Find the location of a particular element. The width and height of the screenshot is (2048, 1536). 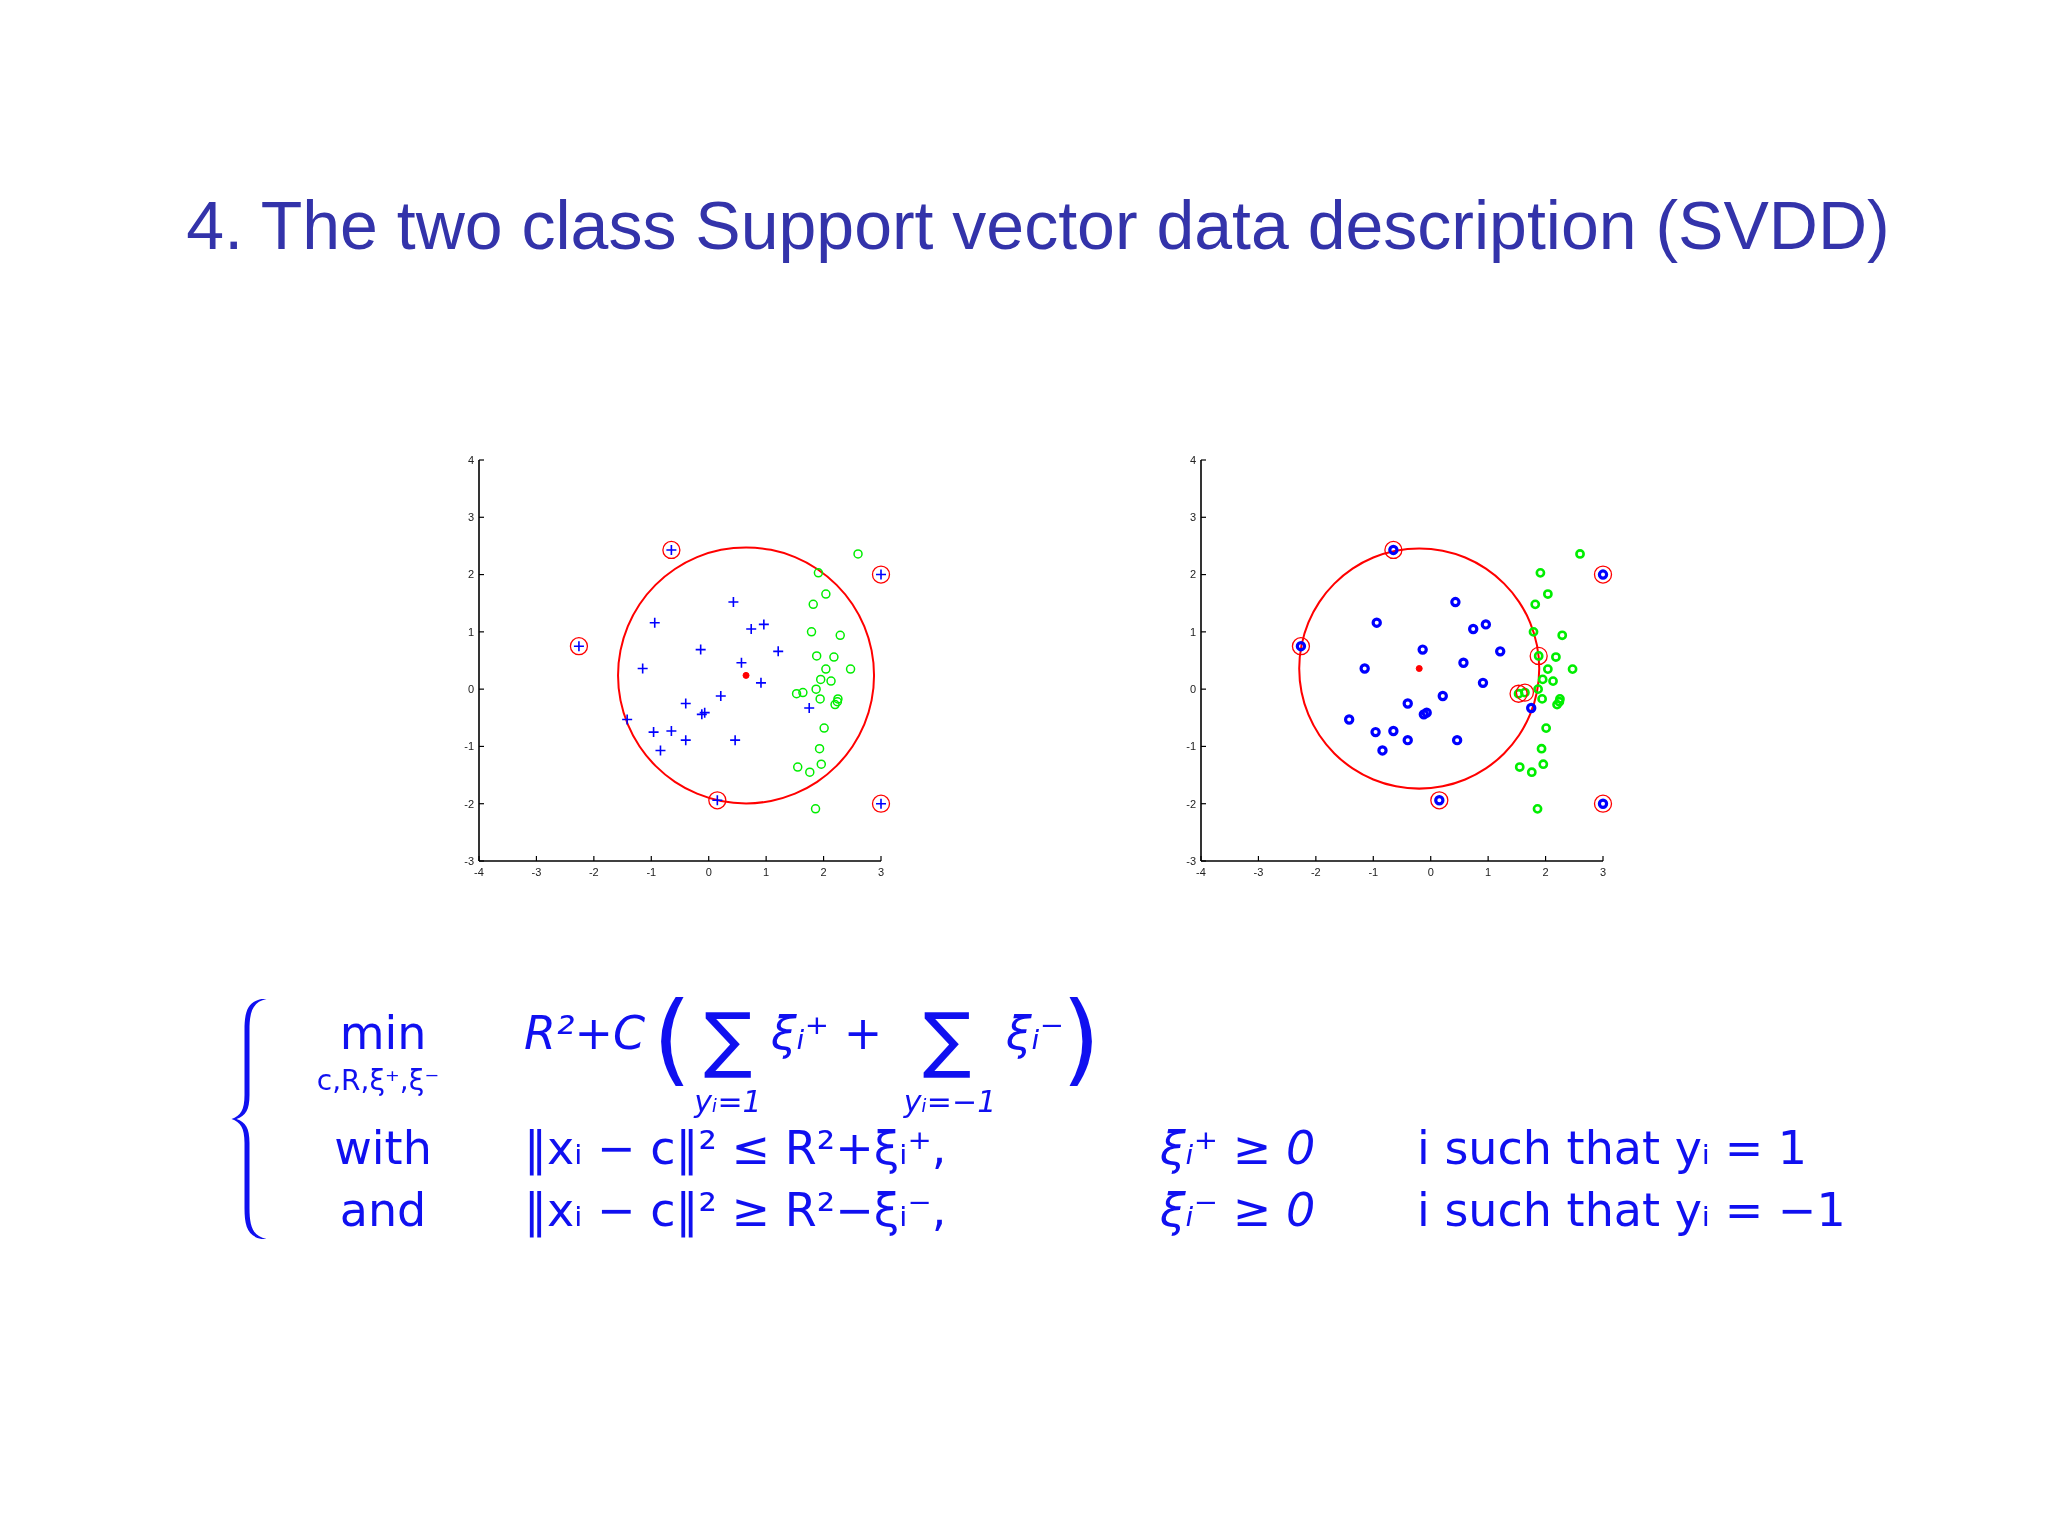

text: ‖xᵢ − c‖² ≤ R²+ξᵢ⁺, is located at coordinates (735, 1148).